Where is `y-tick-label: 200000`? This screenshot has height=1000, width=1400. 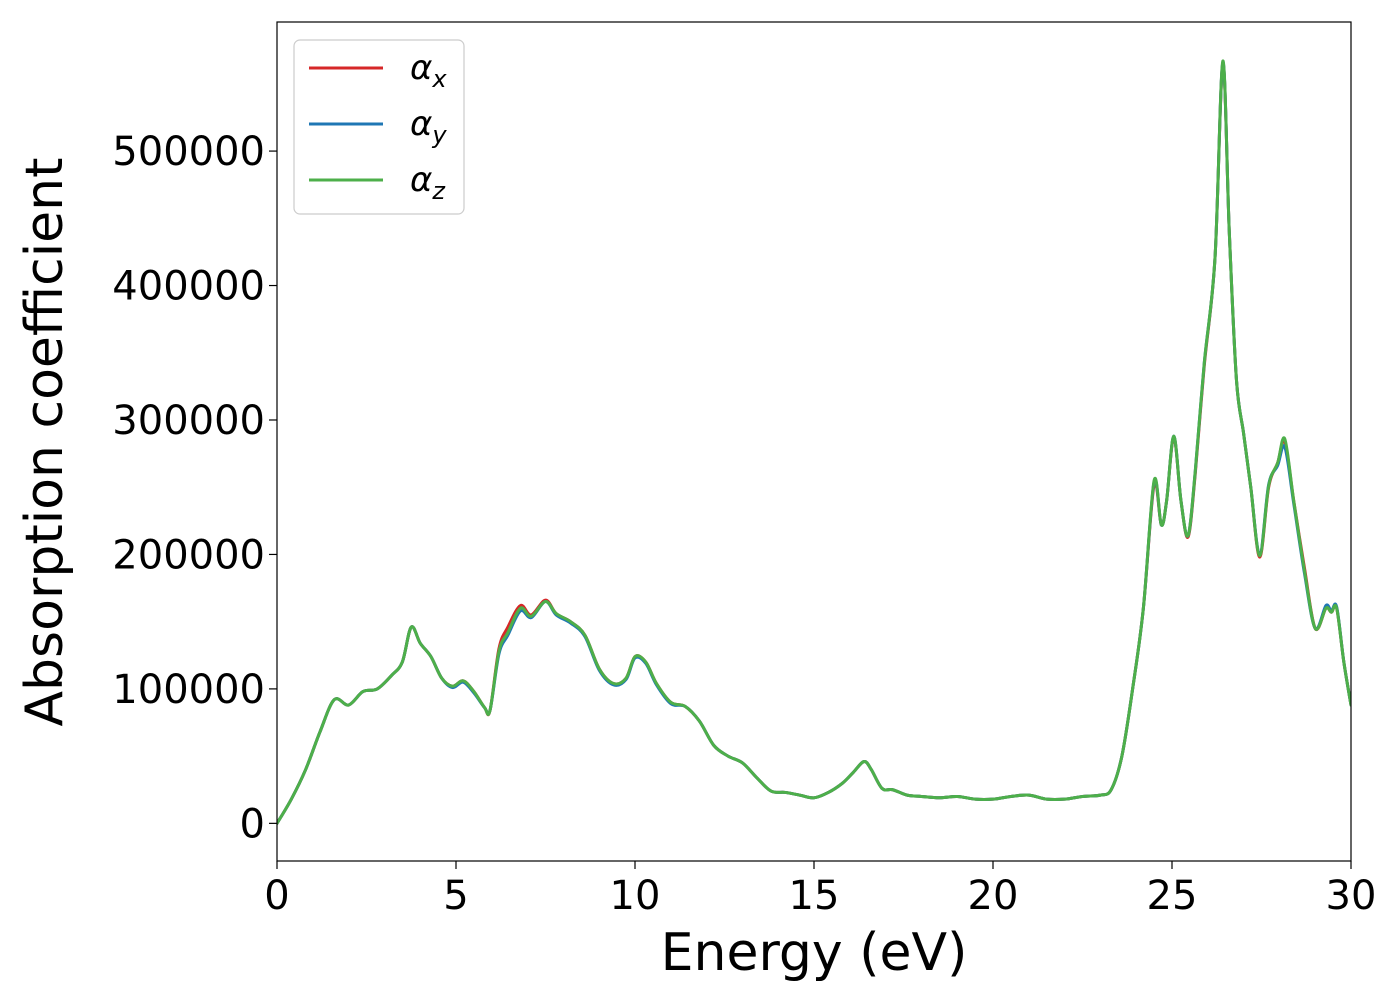
y-tick-label: 200000 is located at coordinates (188, 555).